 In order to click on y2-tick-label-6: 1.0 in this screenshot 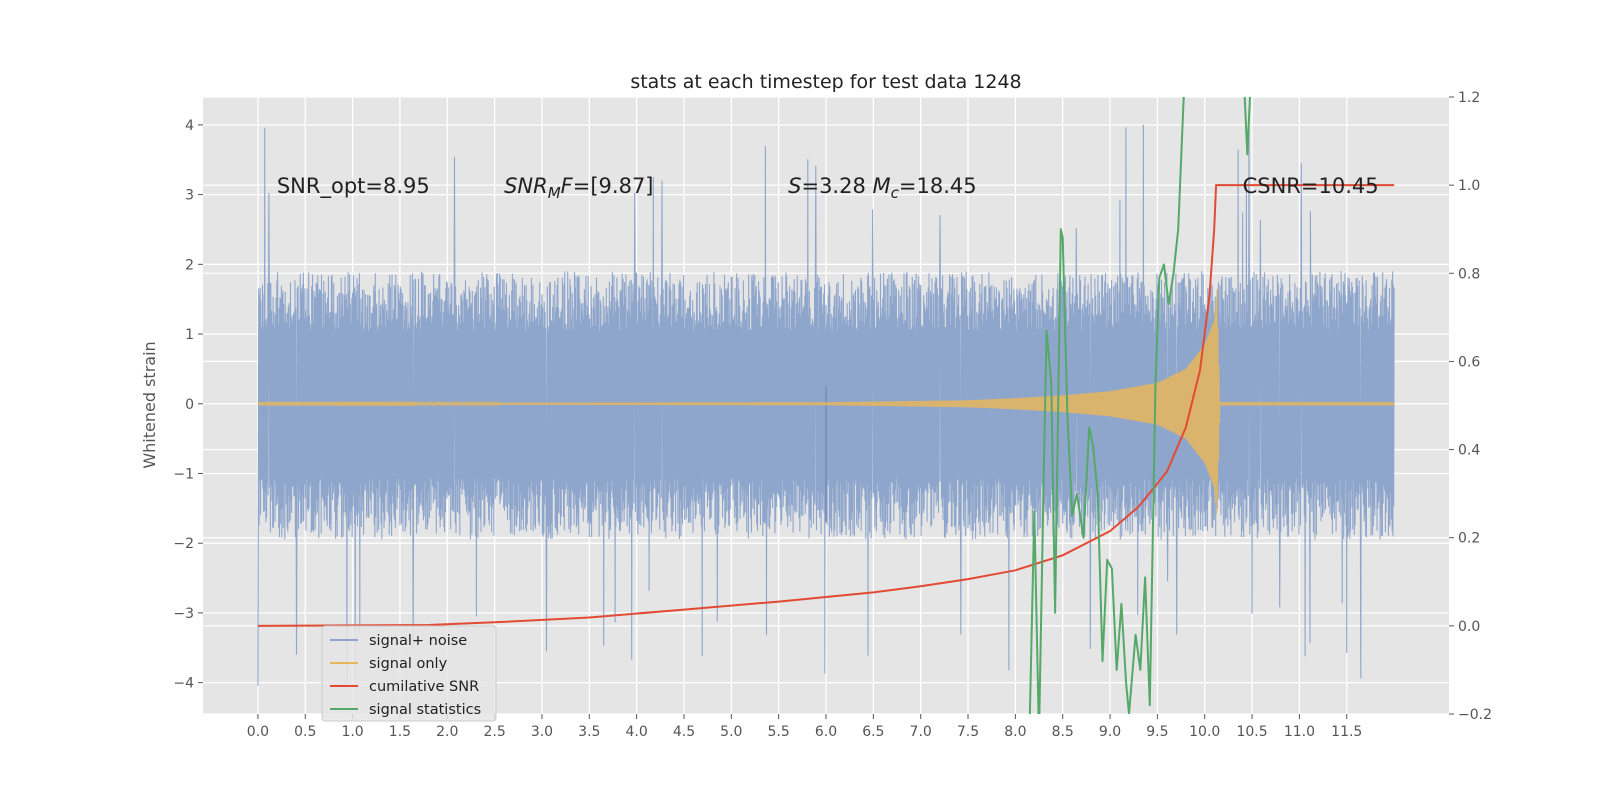, I will do `click(1469, 186)`.